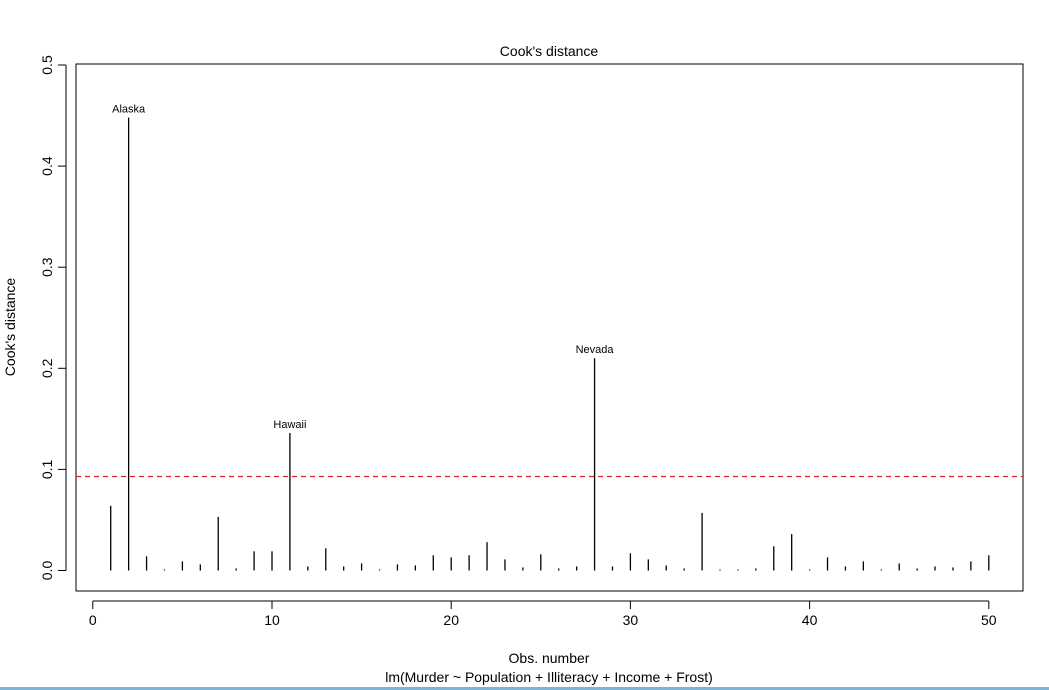  What do you see at coordinates (549, 51) in the screenshot?
I see `chart-title: Cook's distance` at bounding box center [549, 51].